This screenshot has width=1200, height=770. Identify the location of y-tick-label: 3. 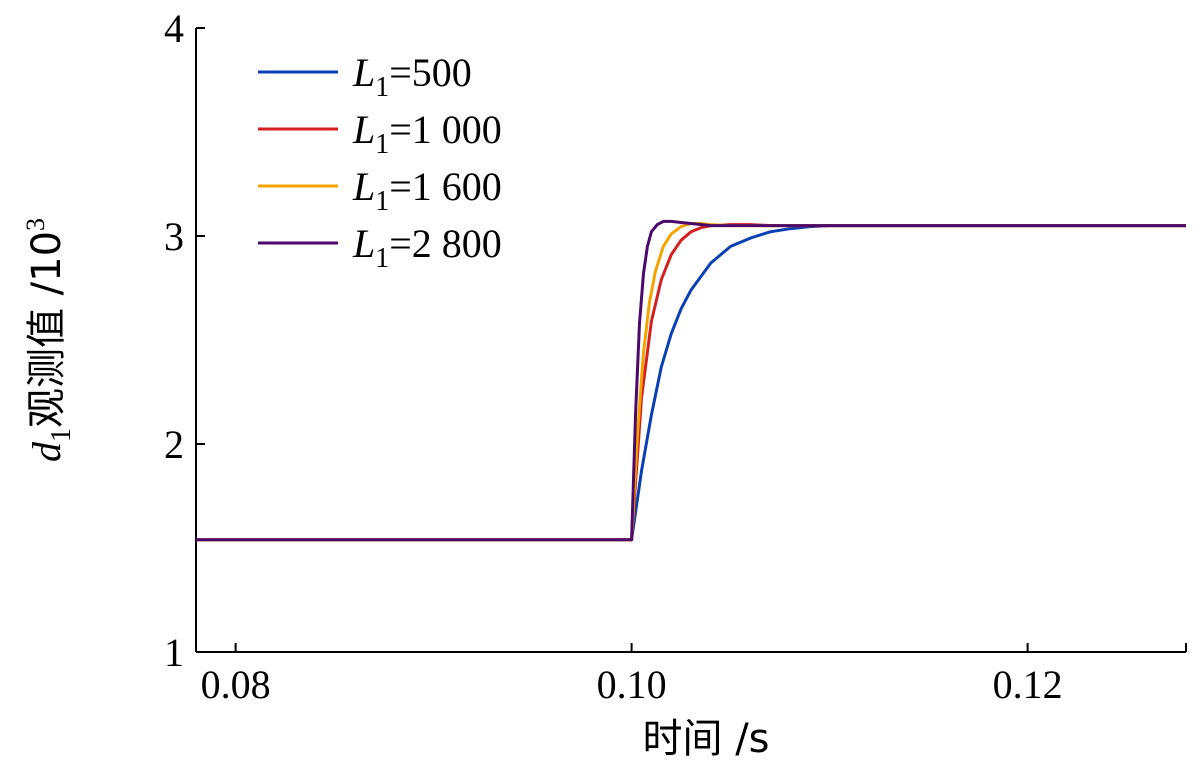
(174, 236).